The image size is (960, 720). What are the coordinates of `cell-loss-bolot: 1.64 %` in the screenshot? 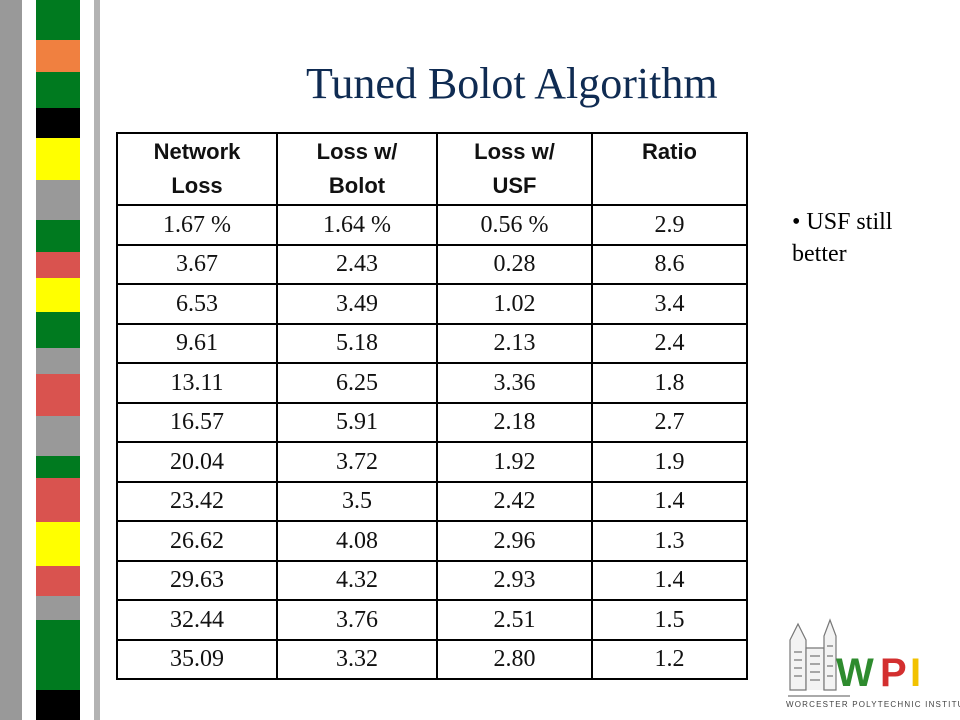 It's located at (357, 225).